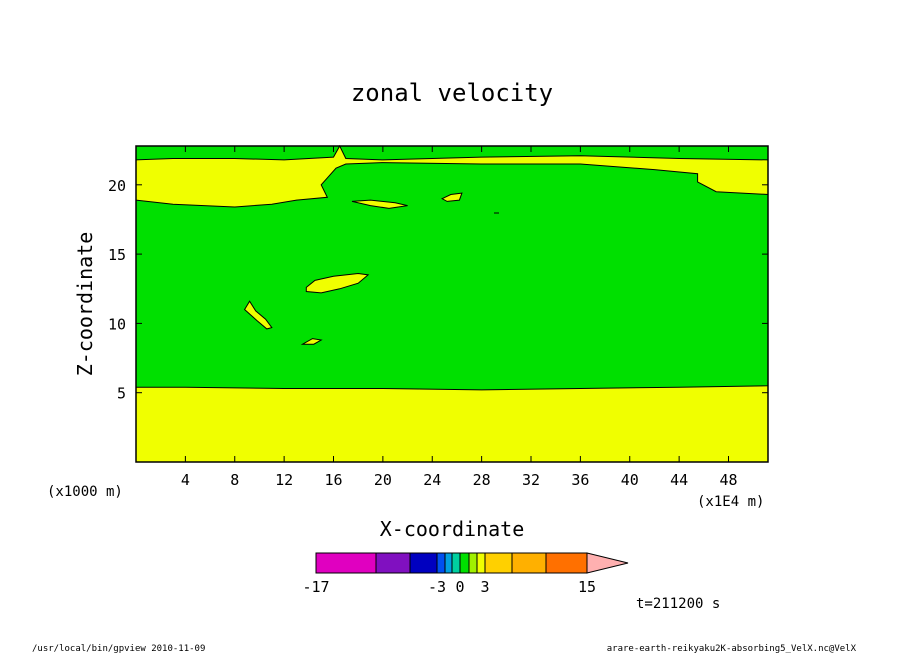  What do you see at coordinates (117, 324) in the screenshot?
I see `y-tick-label: 10` at bounding box center [117, 324].